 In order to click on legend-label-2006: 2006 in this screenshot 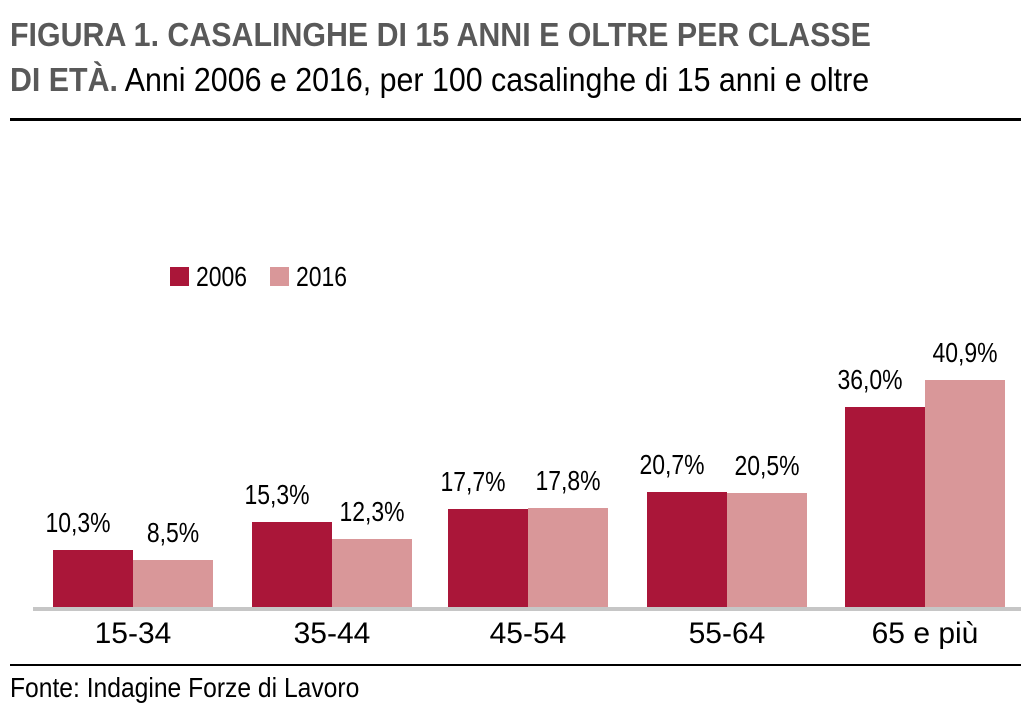, I will do `click(222, 276)`.